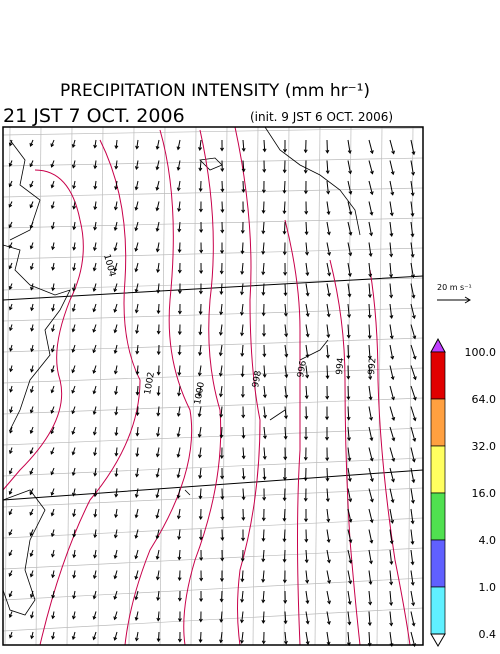 Image resolution: width=500 pixels, height=654 pixels. What do you see at coordinates (481, 352) in the screenshot?
I see `colorbar-label: 100.0` at bounding box center [481, 352].